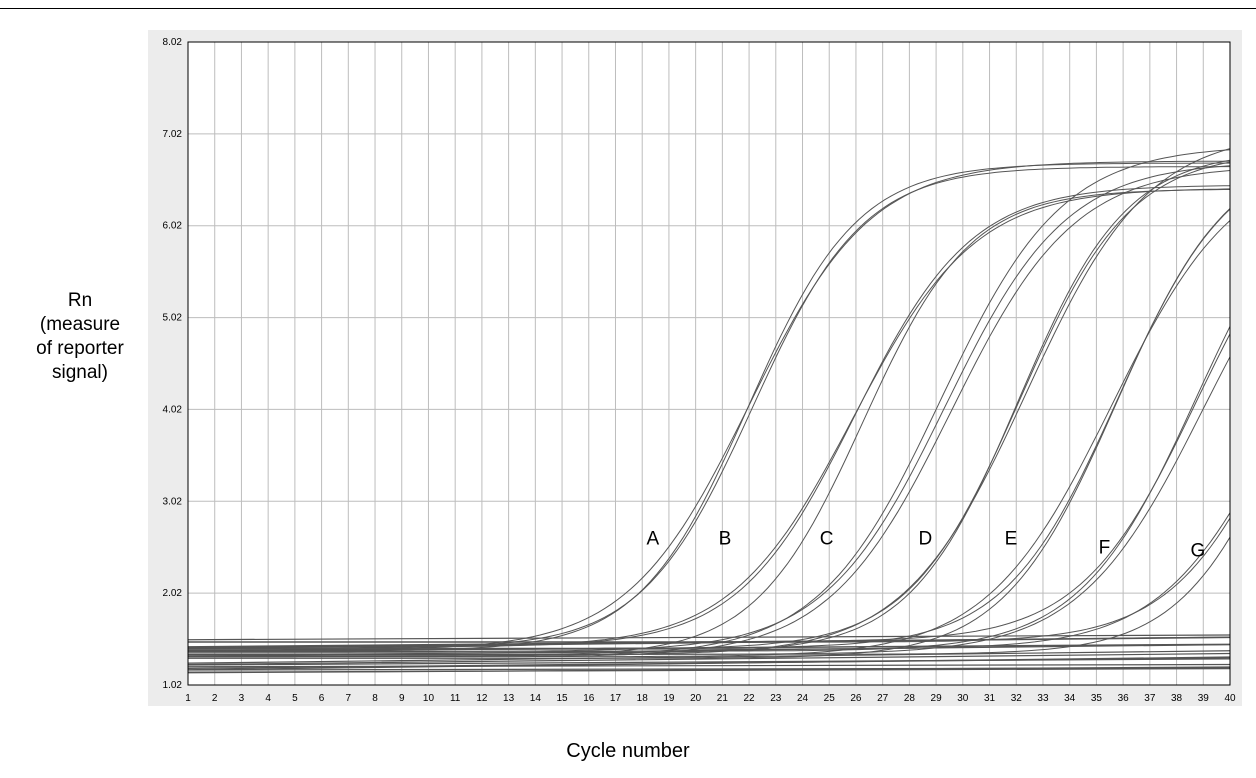 The width and height of the screenshot is (1256, 778). What do you see at coordinates (173, 318) in the screenshot?
I see `y-tick-label: 5.02` at bounding box center [173, 318].